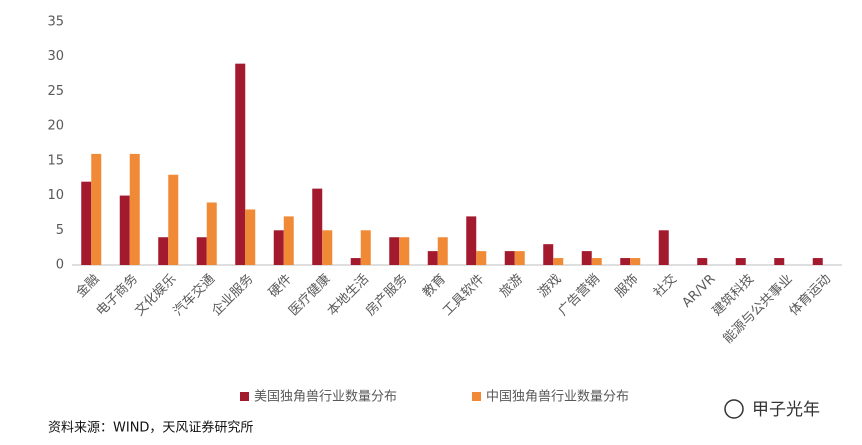 The image size is (862, 445). Describe the element at coordinates (557, 397) in the screenshot. I see `legend-label: 中国独角兽行业数量分布` at that location.